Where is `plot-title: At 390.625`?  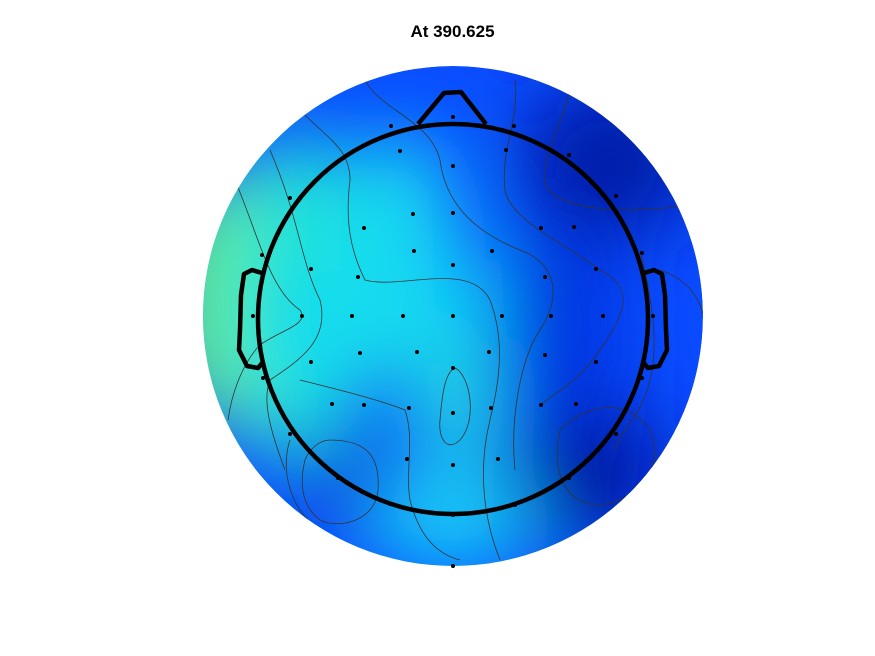
plot-title: At 390.625 is located at coordinates (452, 31).